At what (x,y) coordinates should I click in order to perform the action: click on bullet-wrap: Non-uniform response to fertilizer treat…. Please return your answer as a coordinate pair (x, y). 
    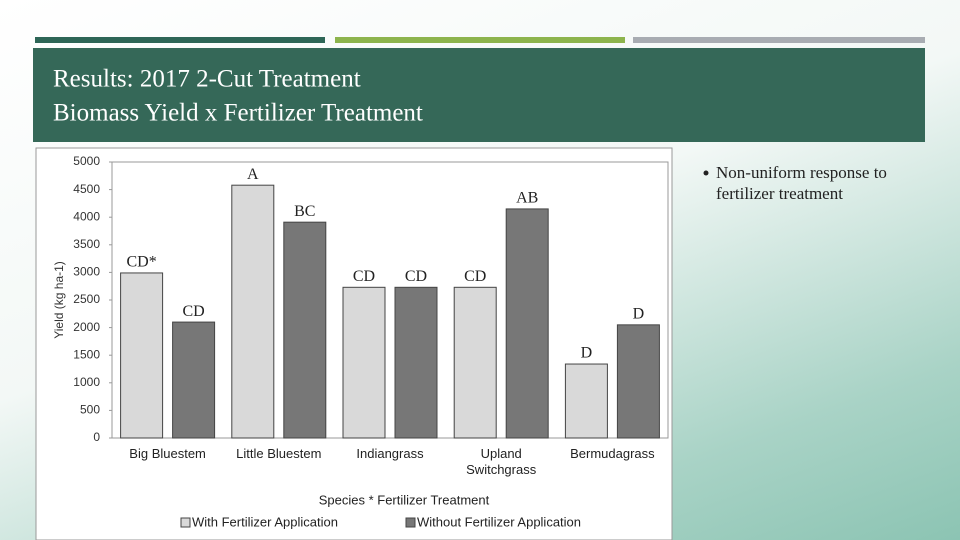
    Looking at the image, I should click on (801, 183).